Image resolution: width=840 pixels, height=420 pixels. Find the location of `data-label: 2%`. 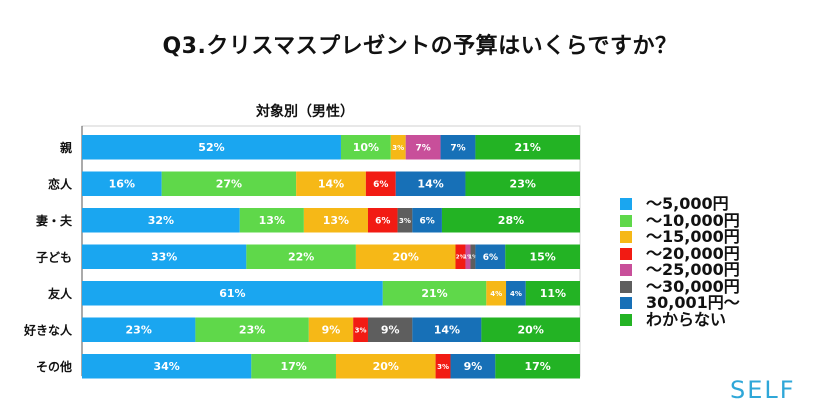

data-label: 2% is located at coordinates (461, 258).